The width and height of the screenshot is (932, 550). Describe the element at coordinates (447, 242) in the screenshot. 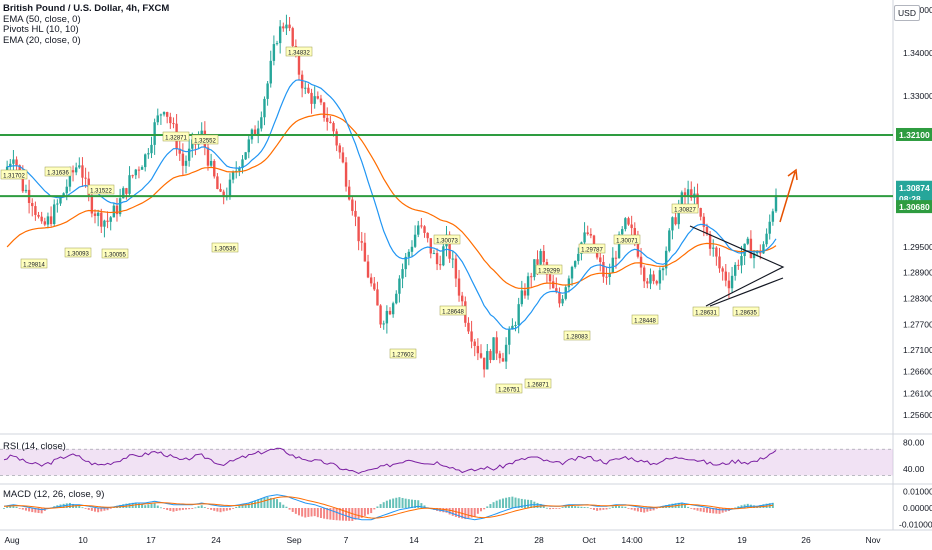

I see `pivot-label-text: 1.30073` at that location.